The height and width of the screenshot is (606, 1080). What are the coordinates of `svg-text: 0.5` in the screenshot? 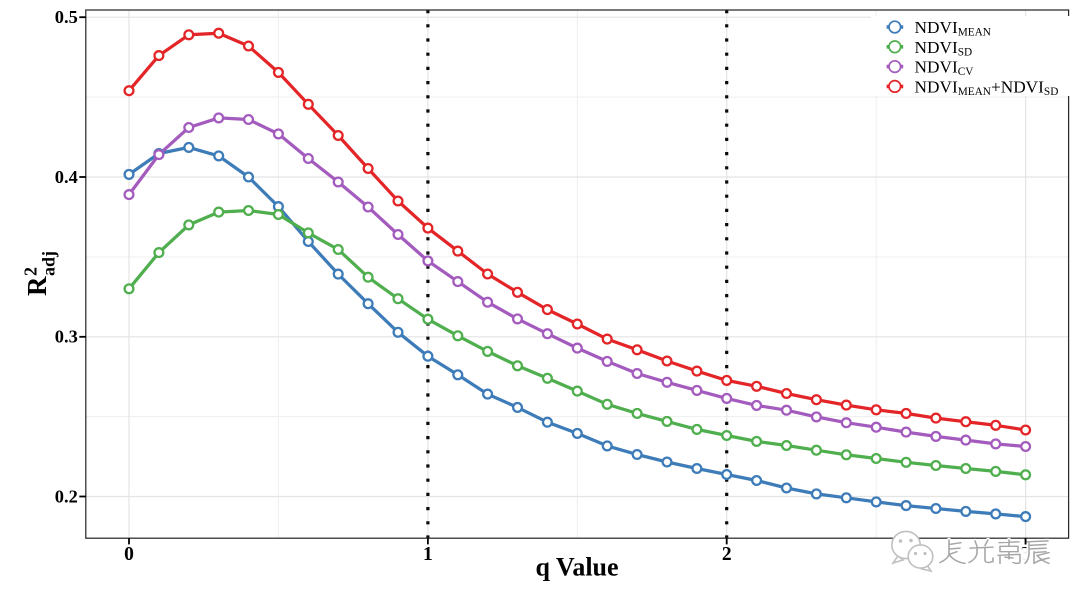 It's located at (66, 17).